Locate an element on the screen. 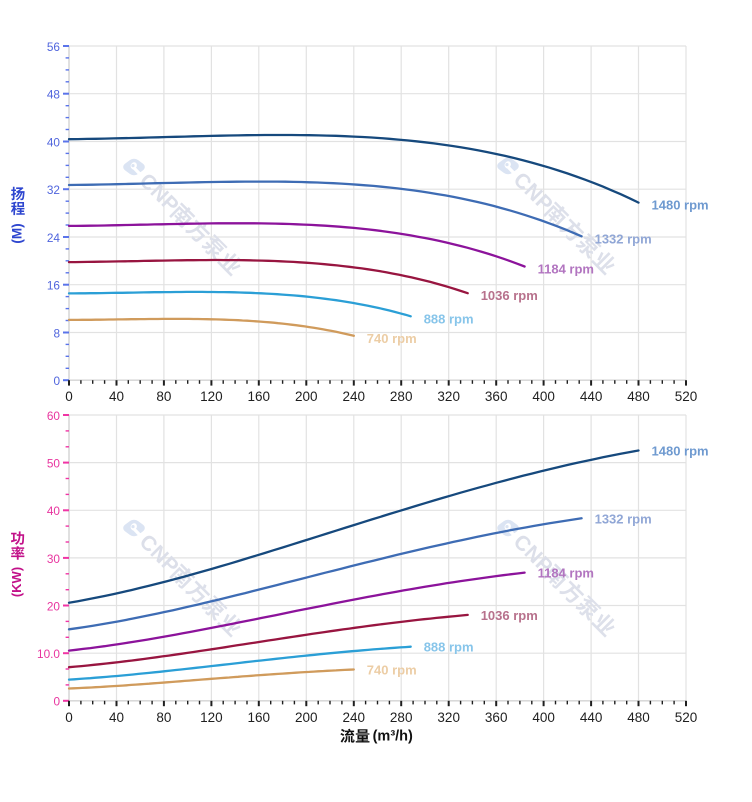 This screenshot has height=802, width=752. svg-text: 16 is located at coordinates (54, 286).